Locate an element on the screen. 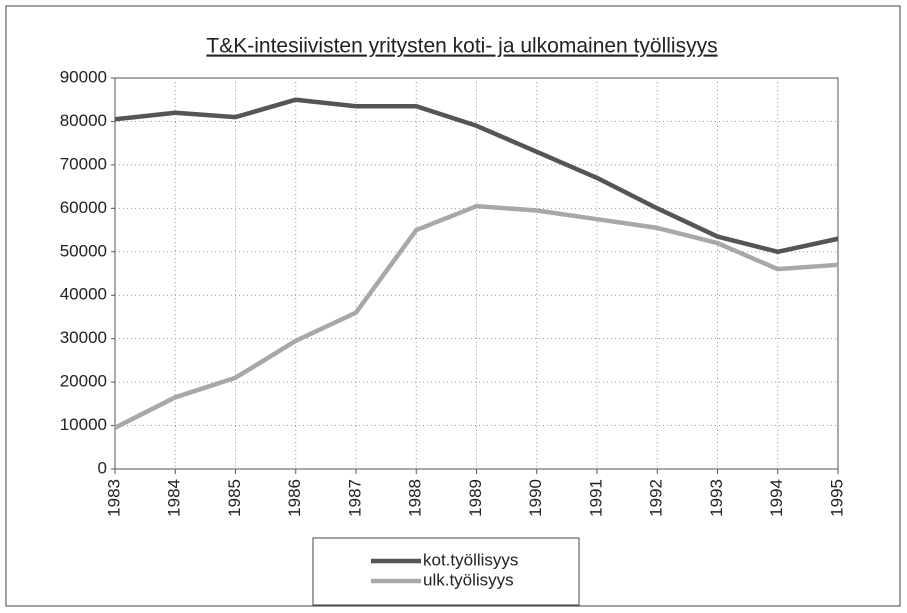  x-tick-label: 1987 is located at coordinates (354, 498).